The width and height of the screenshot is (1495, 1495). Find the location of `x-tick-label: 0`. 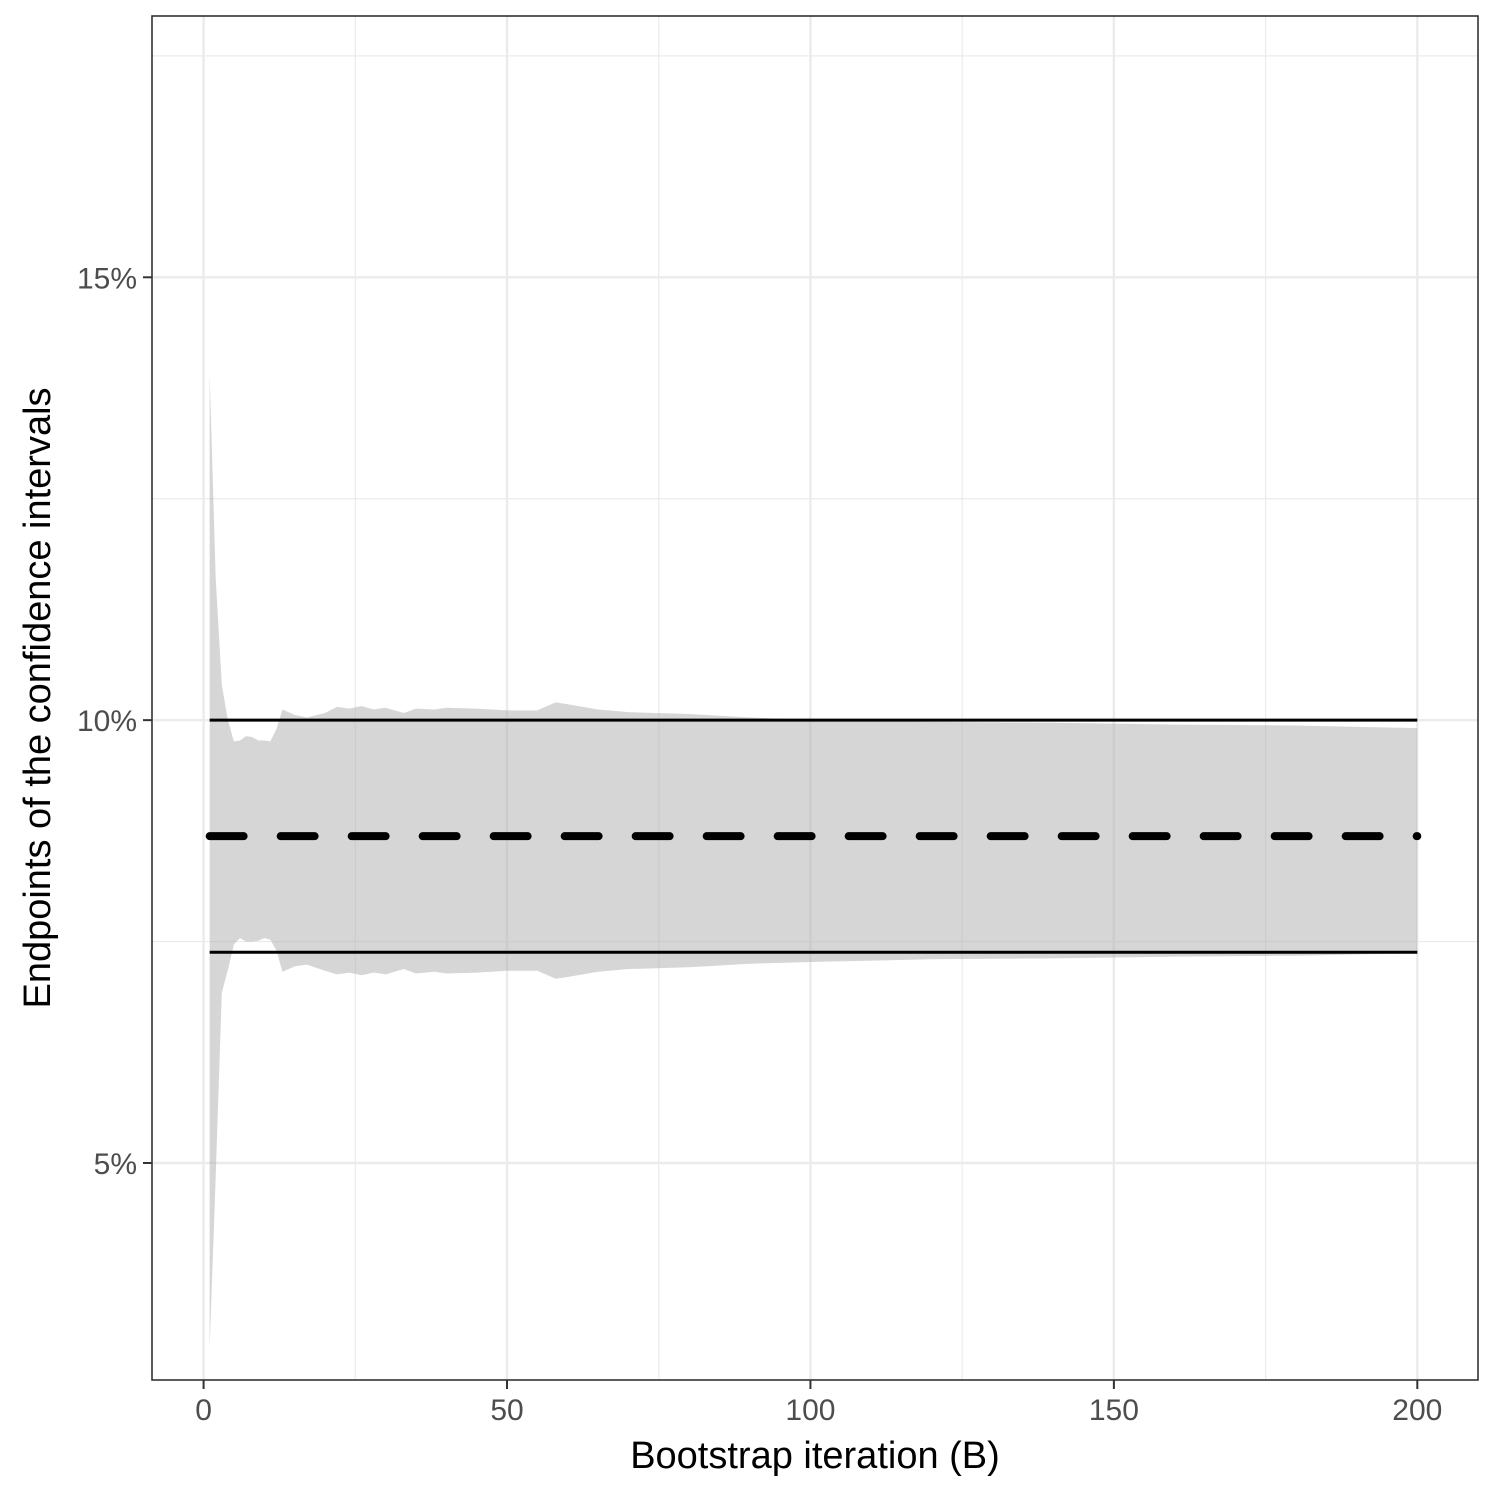

x-tick-label: 0 is located at coordinates (203, 1410).